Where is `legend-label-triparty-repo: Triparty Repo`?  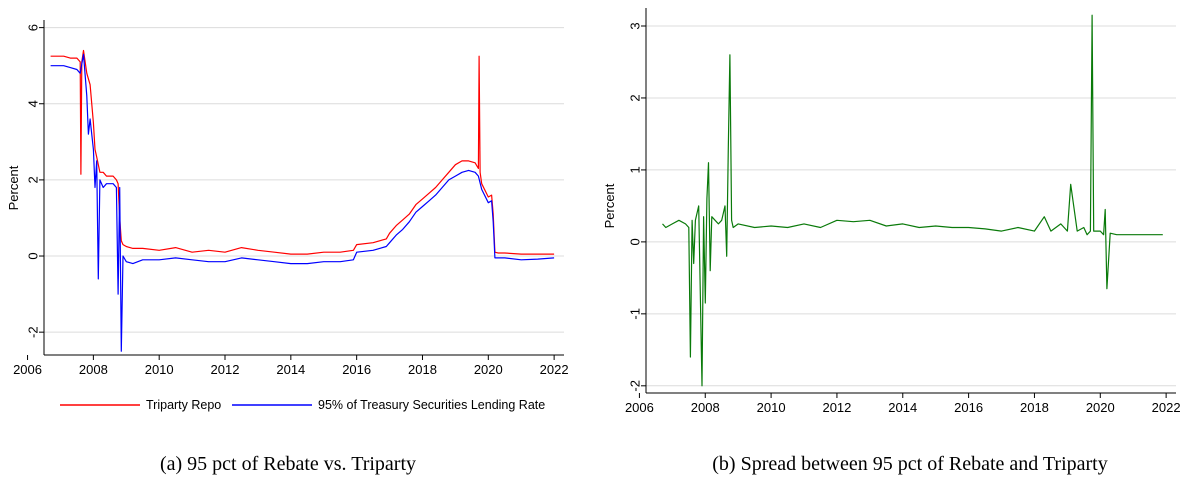 legend-label-triparty-repo: Triparty Repo is located at coordinates (183, 405).